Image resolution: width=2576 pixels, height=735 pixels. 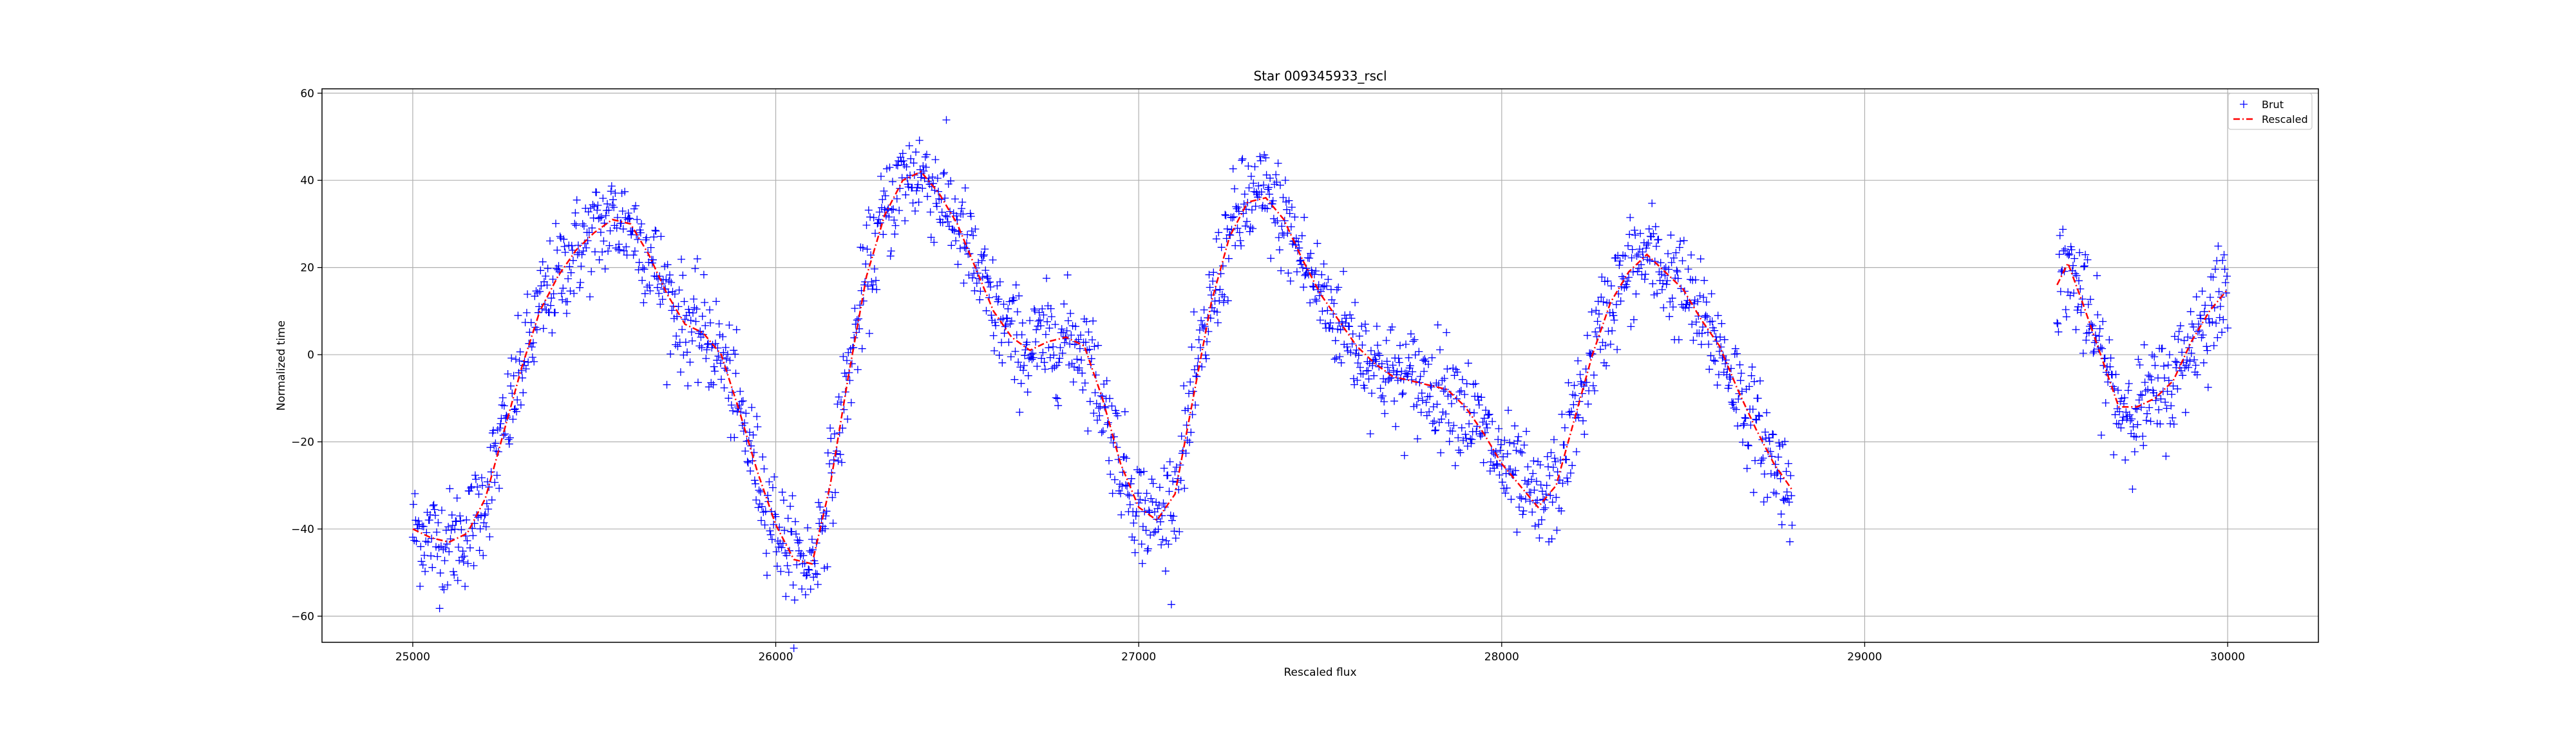 What do you see at coordinates (413, 657) in the screenshot?
I see `x-tick-label: 25000` at bounding box center [413, 657].